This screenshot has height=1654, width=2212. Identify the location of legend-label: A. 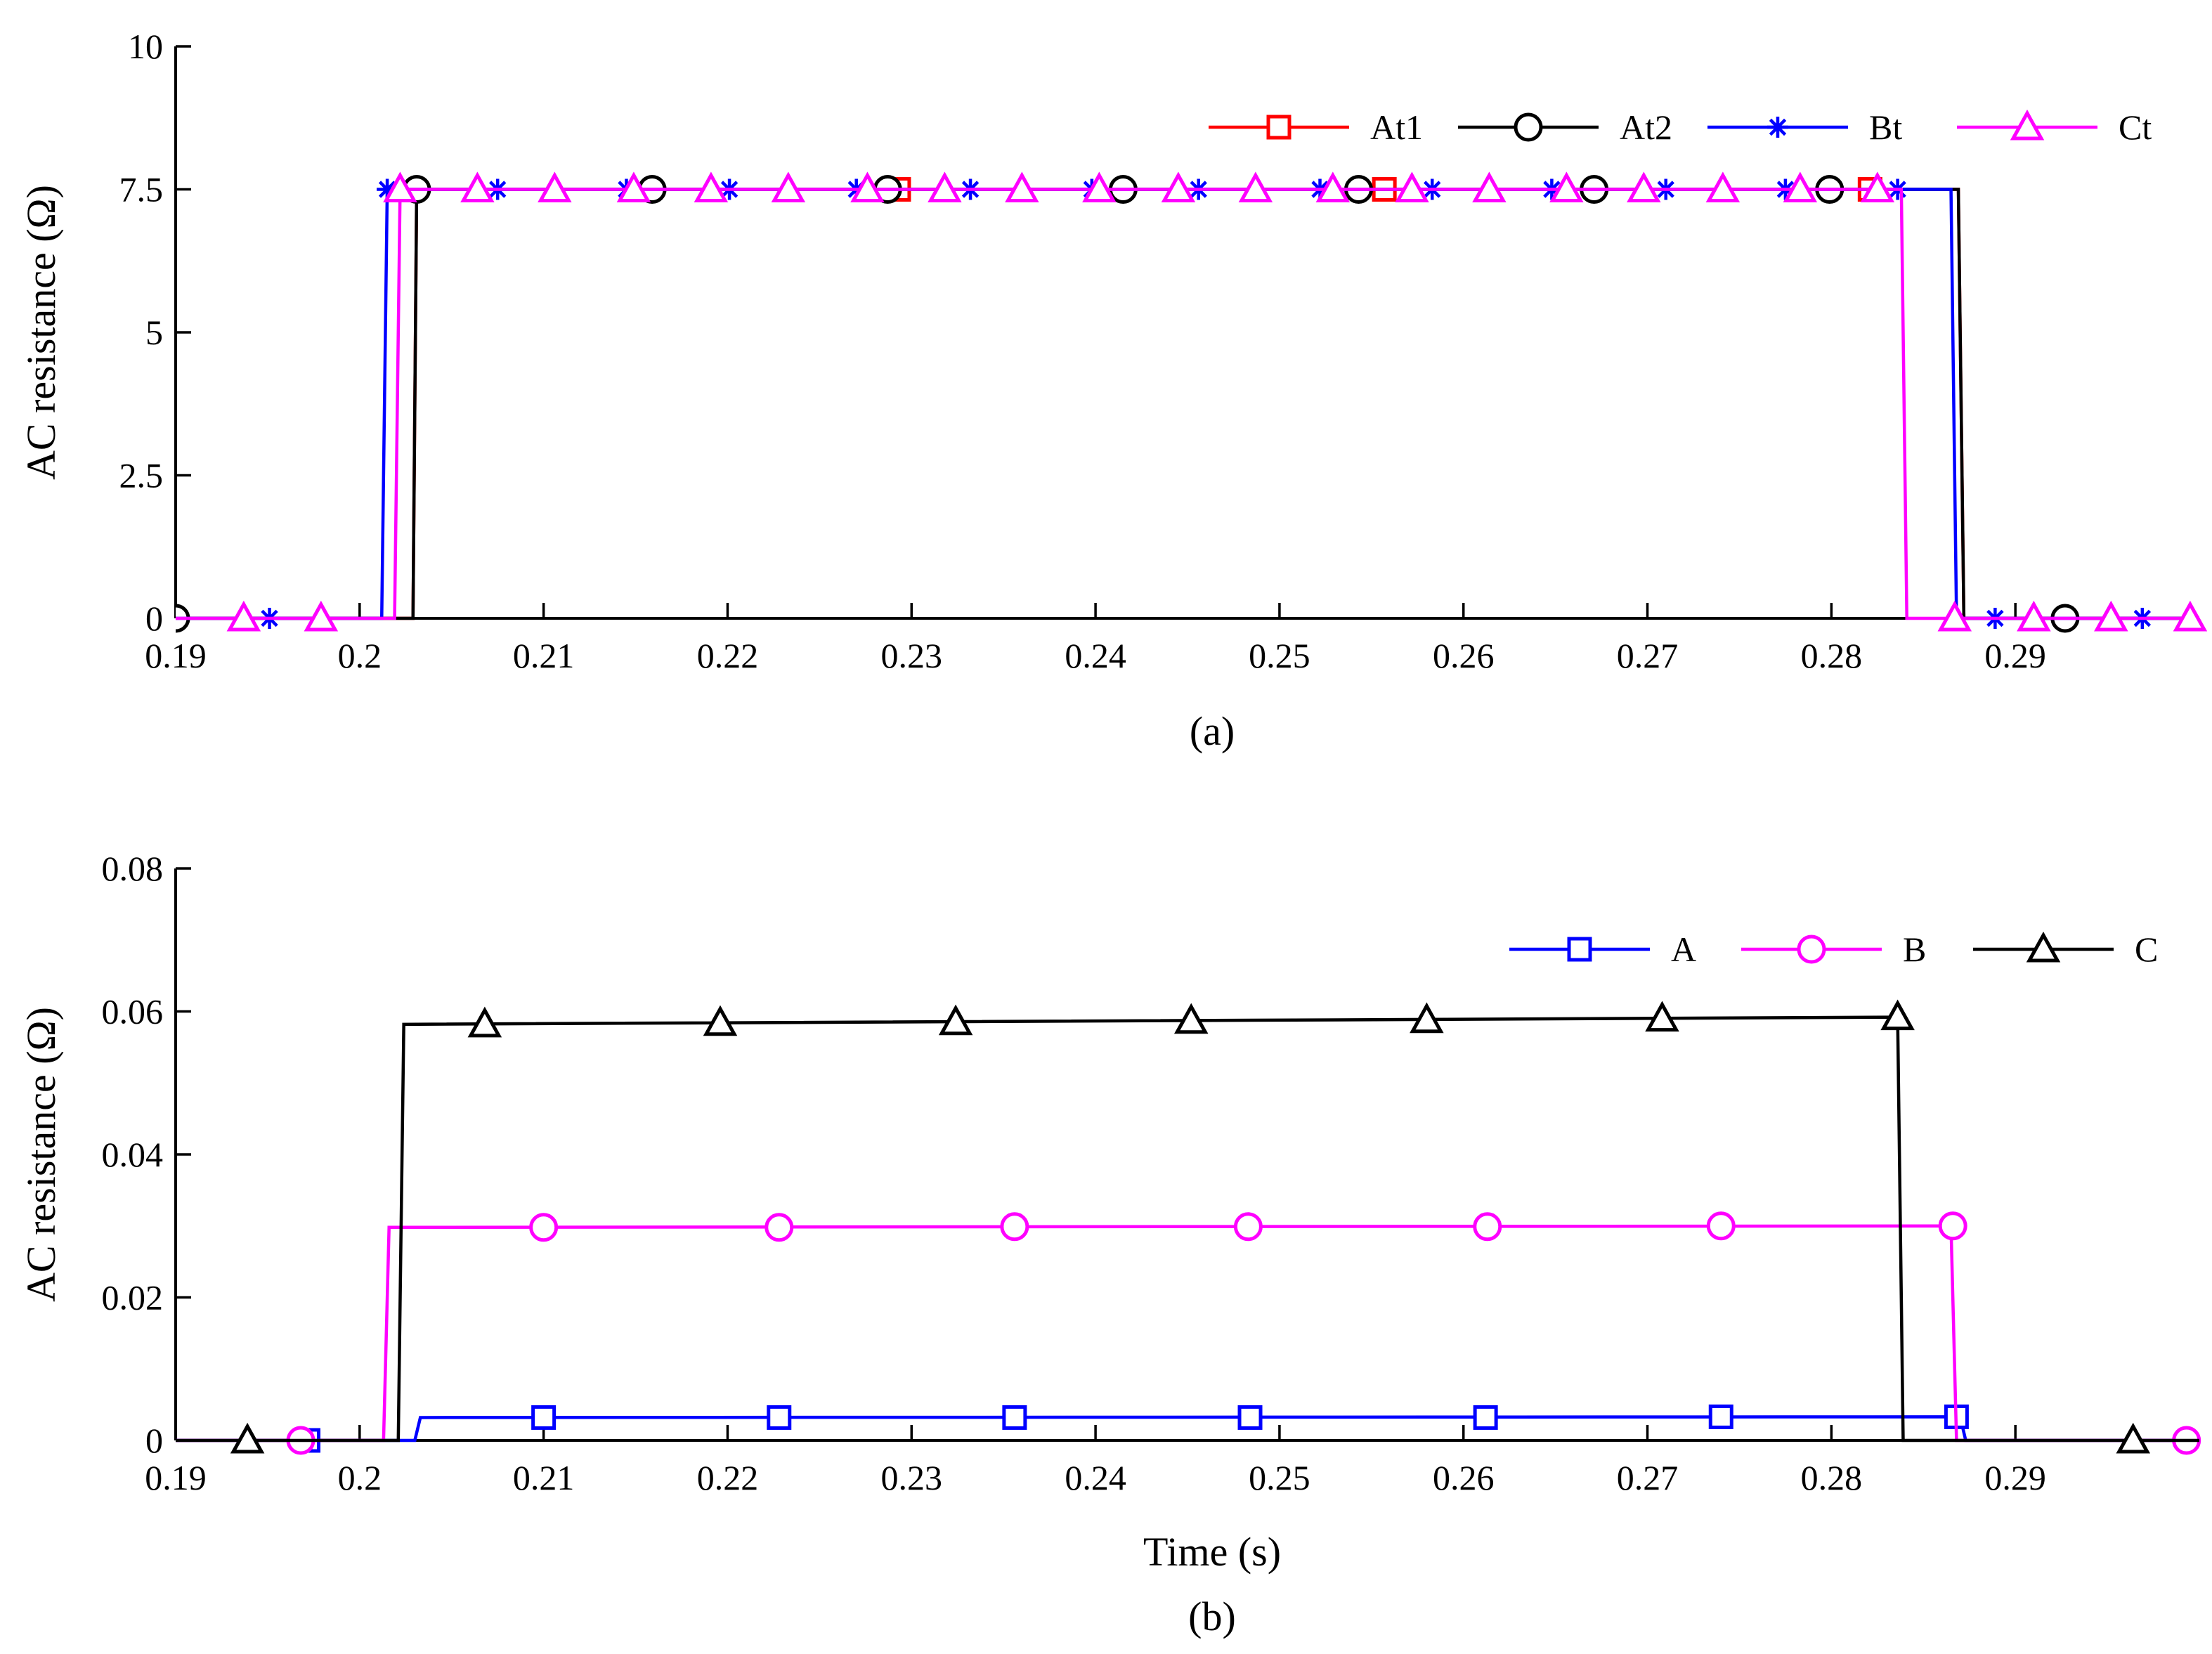
(1683, 949).